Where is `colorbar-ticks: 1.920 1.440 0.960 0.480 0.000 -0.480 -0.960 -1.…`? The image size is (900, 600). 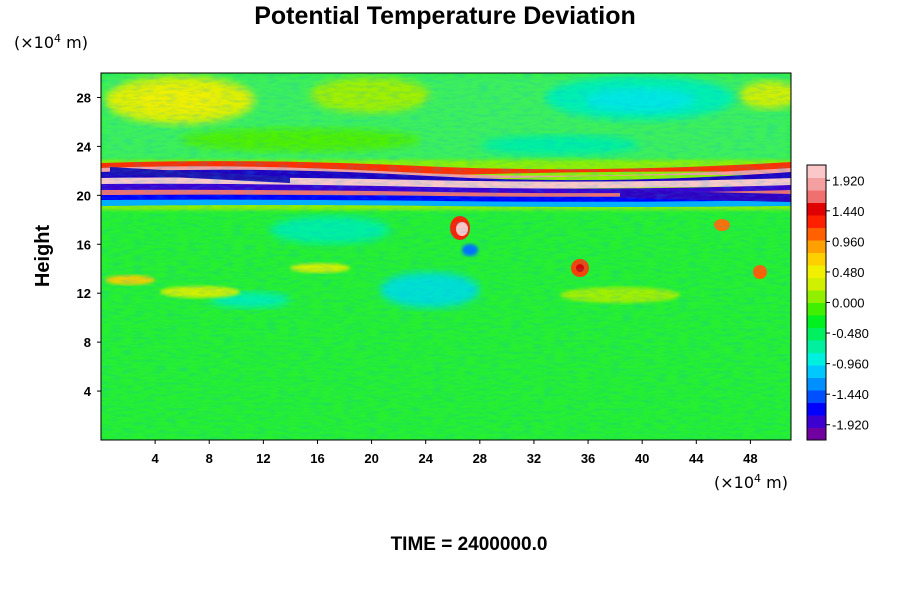
colorbar-ticks: 1.920 1.440 0.960 0.480 0.000 -0.480 -0.960 -1.… is located at coordinates (847, 303).